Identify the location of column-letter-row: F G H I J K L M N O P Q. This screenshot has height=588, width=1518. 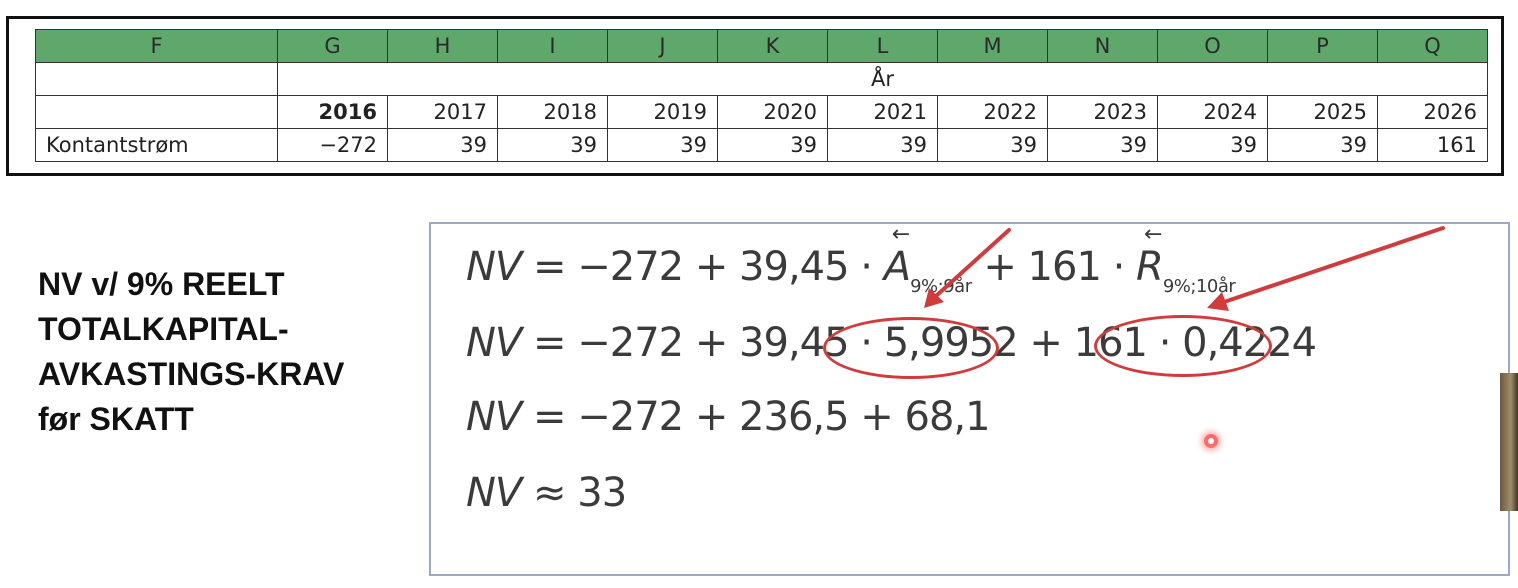
(761, 46).